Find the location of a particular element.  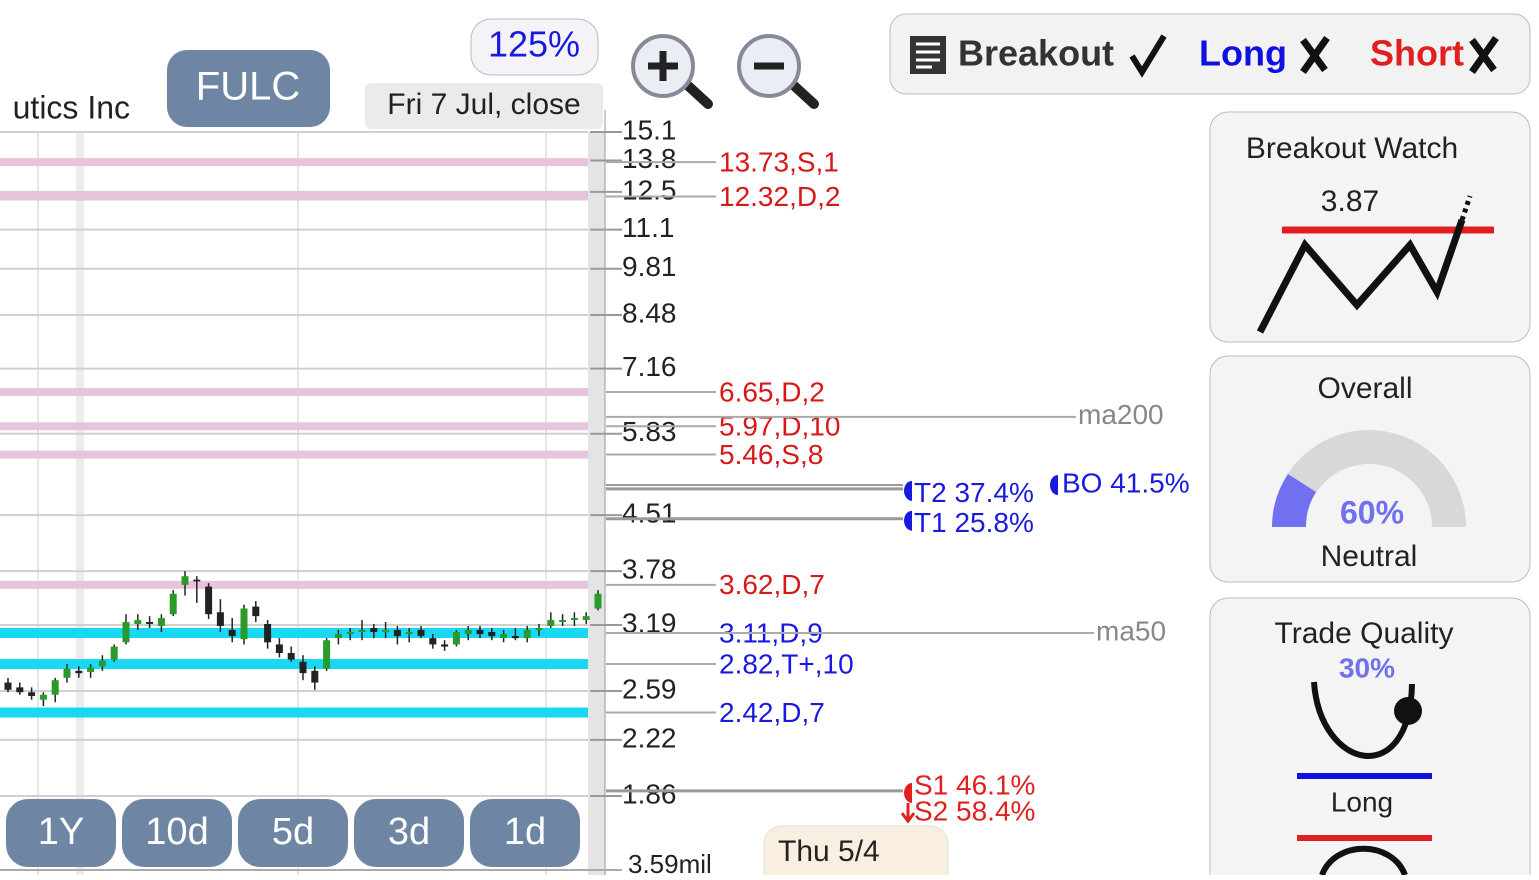

range-button-label: 5d is located at coordinates (293, 832).